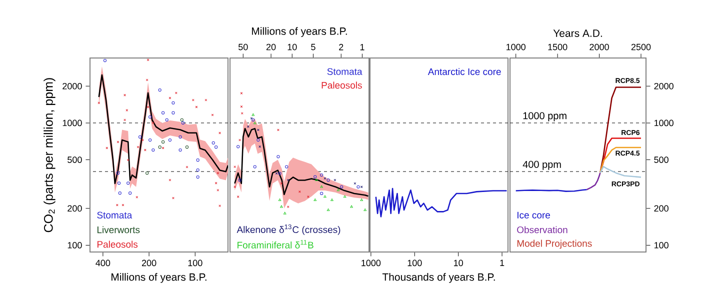 The image size is (704, 295). I want to click on series-label: Stomata, so click(114, 215).